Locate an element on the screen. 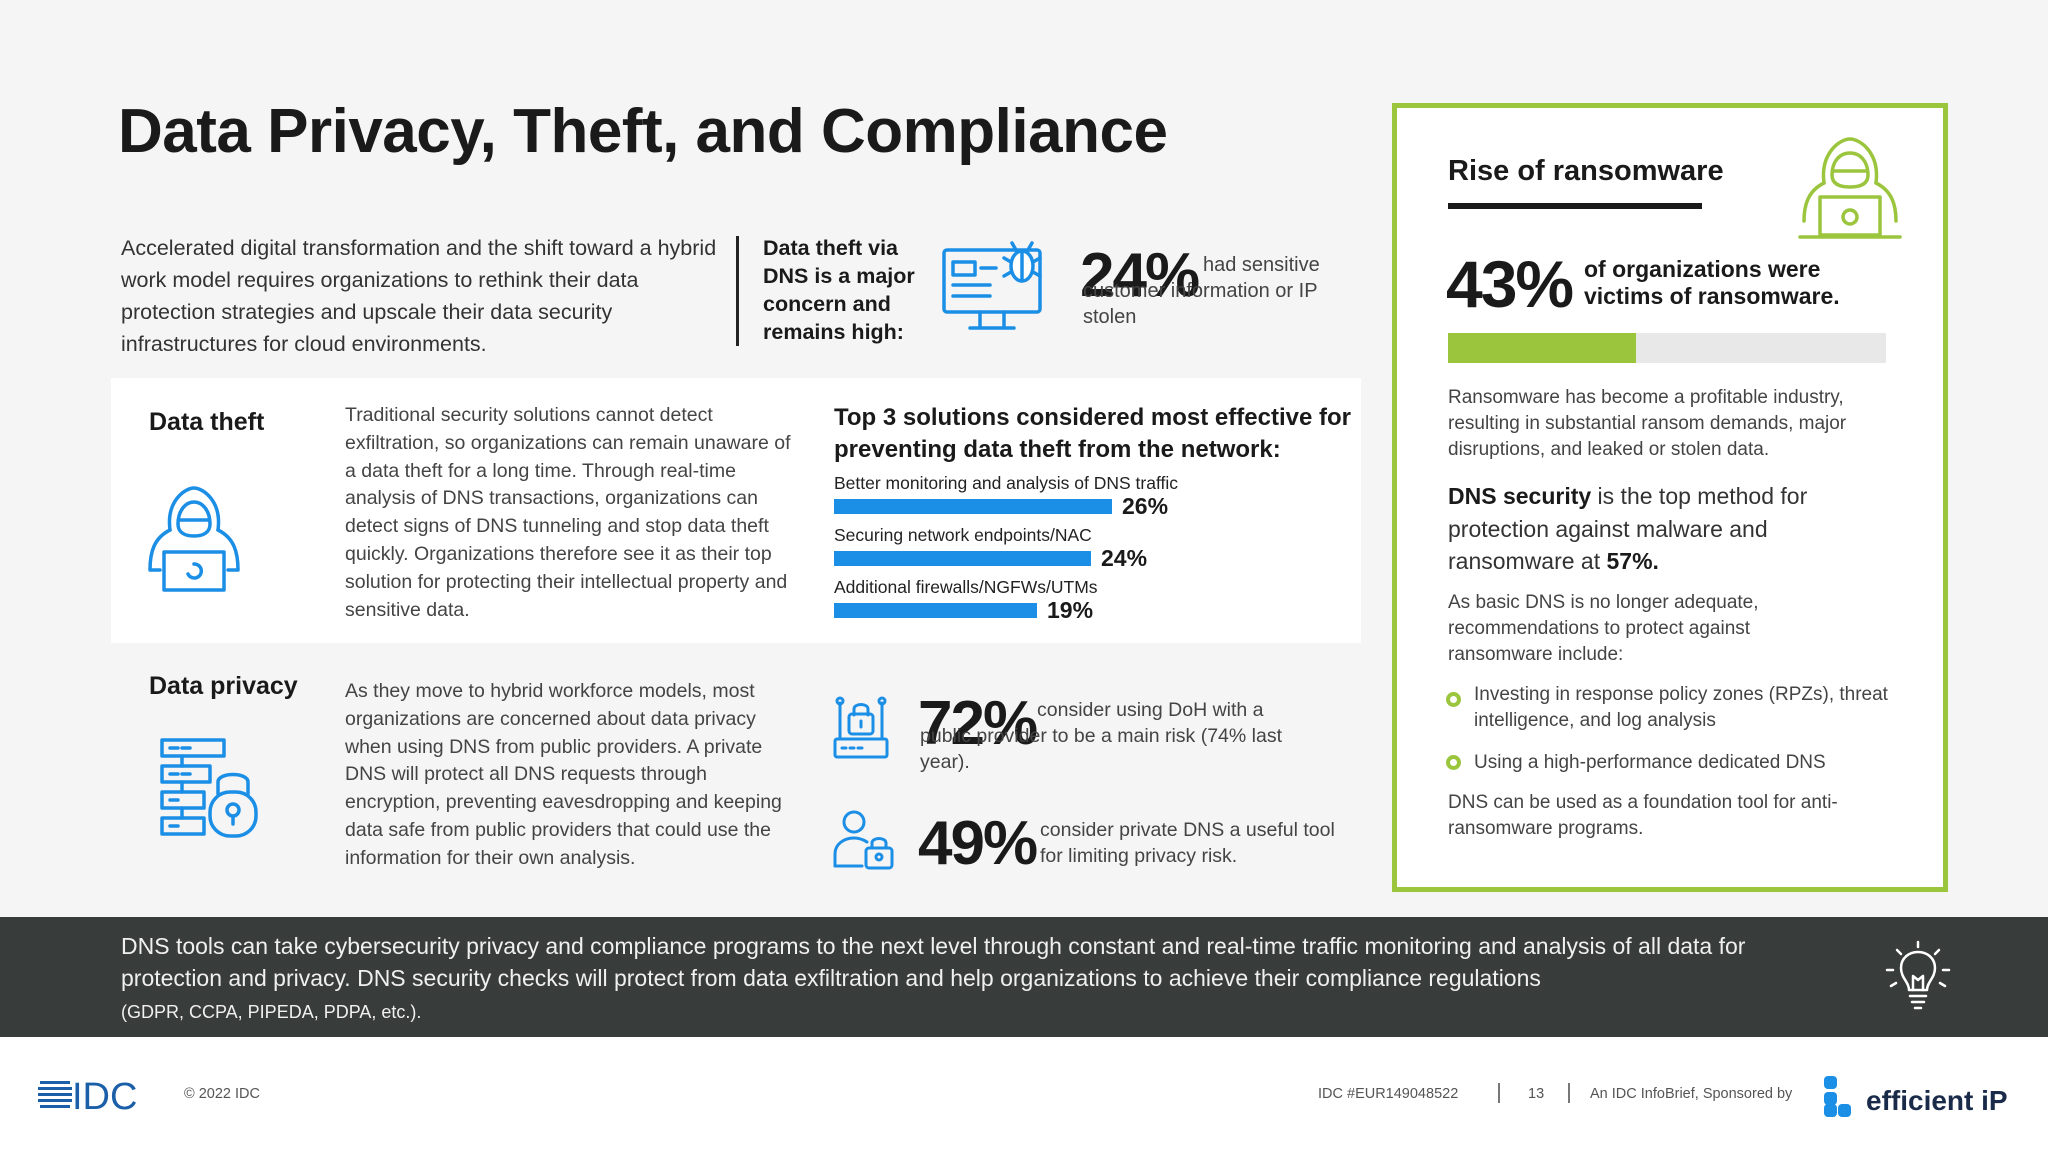 The image size is (2048, 1152). stat-43-value: 43% is located at coordinates (1510, 284).